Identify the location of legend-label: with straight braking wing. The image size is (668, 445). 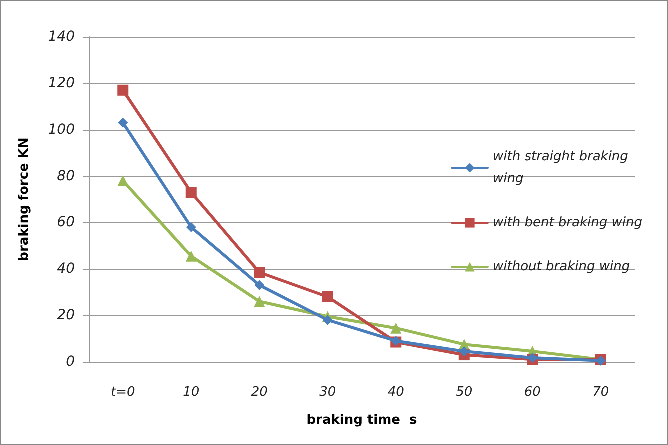
(563, 168).